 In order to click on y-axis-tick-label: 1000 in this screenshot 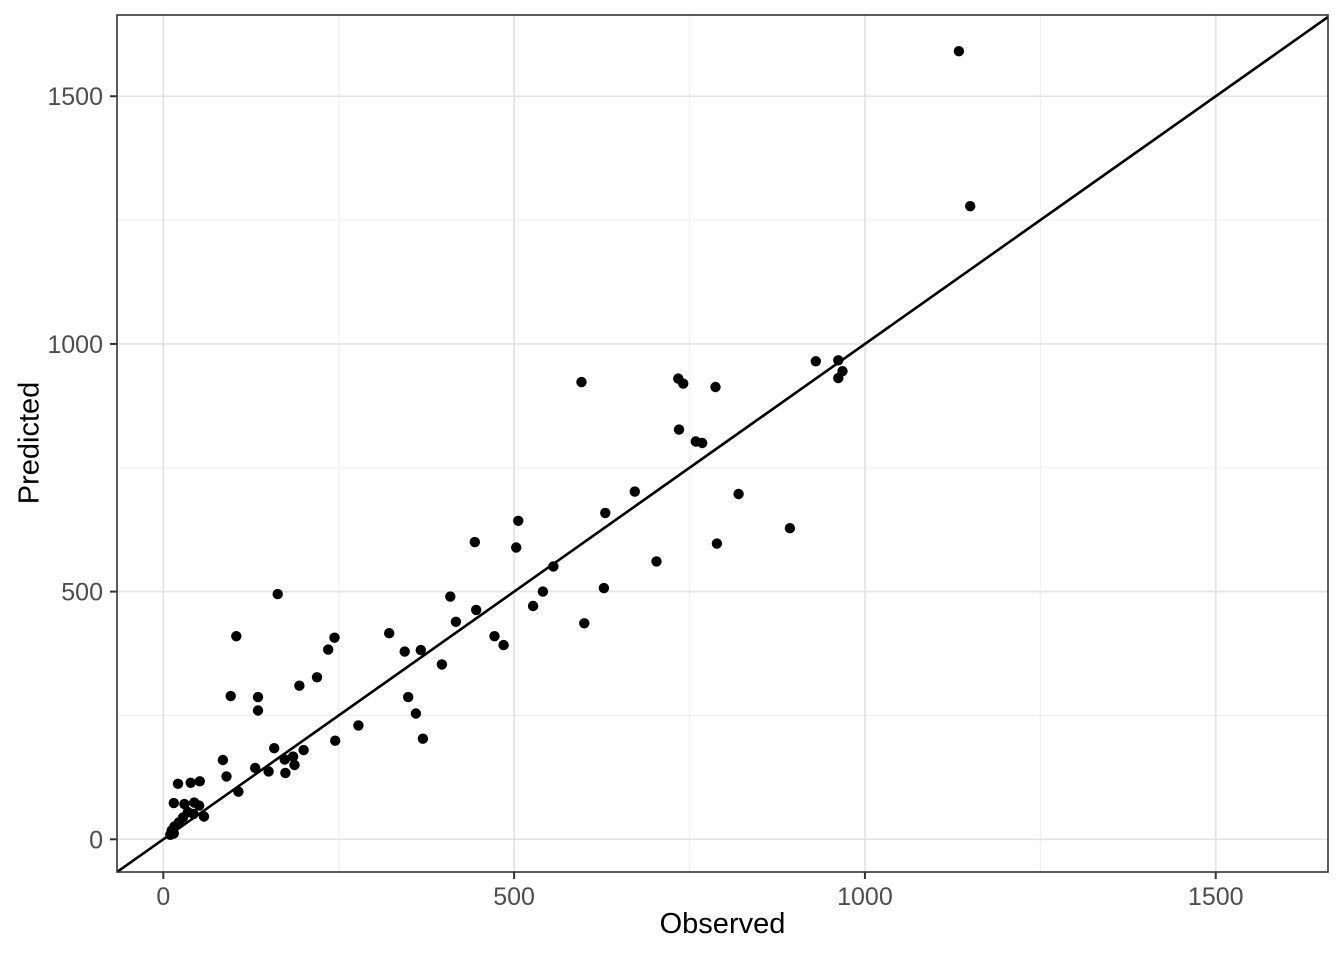, I will do `click(75, 345)`.